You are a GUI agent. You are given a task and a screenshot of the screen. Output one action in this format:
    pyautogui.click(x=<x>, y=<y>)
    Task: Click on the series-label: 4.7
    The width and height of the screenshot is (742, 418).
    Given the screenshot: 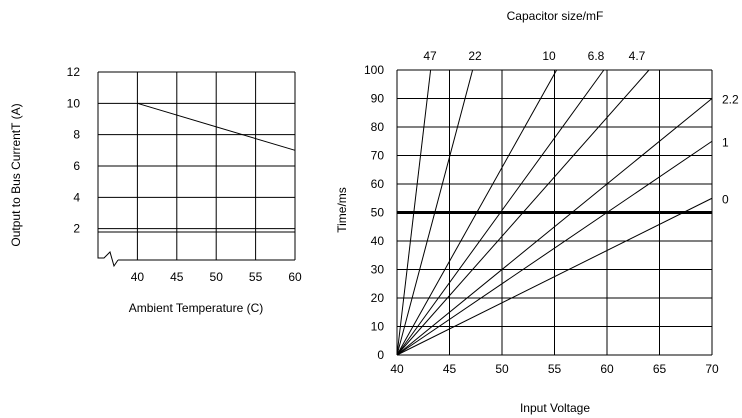 What is the action you would take?
    pyautogui.click(x=637, y=56)
    